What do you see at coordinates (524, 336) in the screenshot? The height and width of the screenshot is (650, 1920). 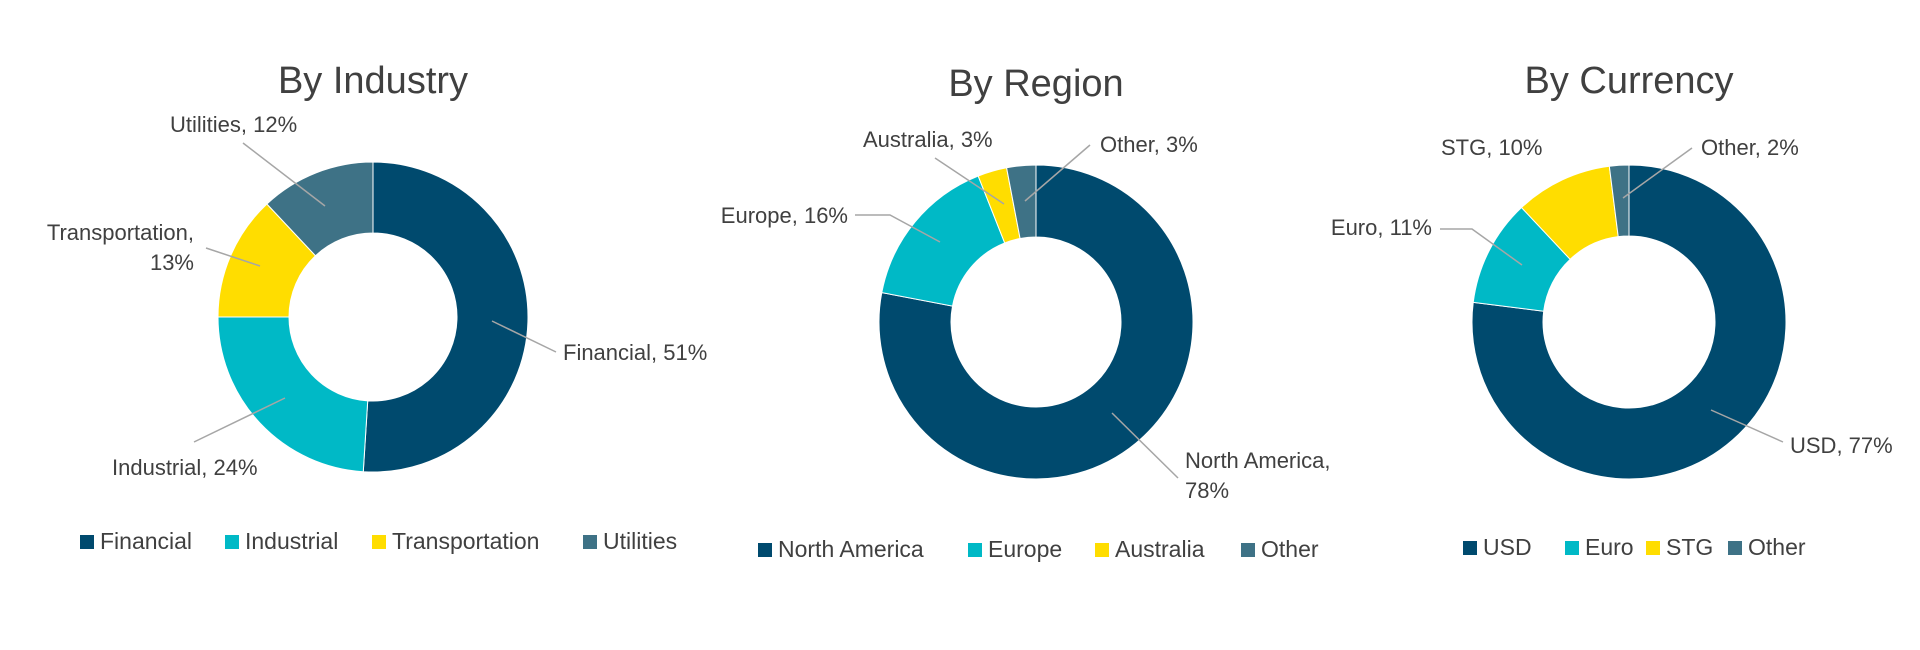 I see `leader-line-by-industry-financial` at bounding box center [524, 336].